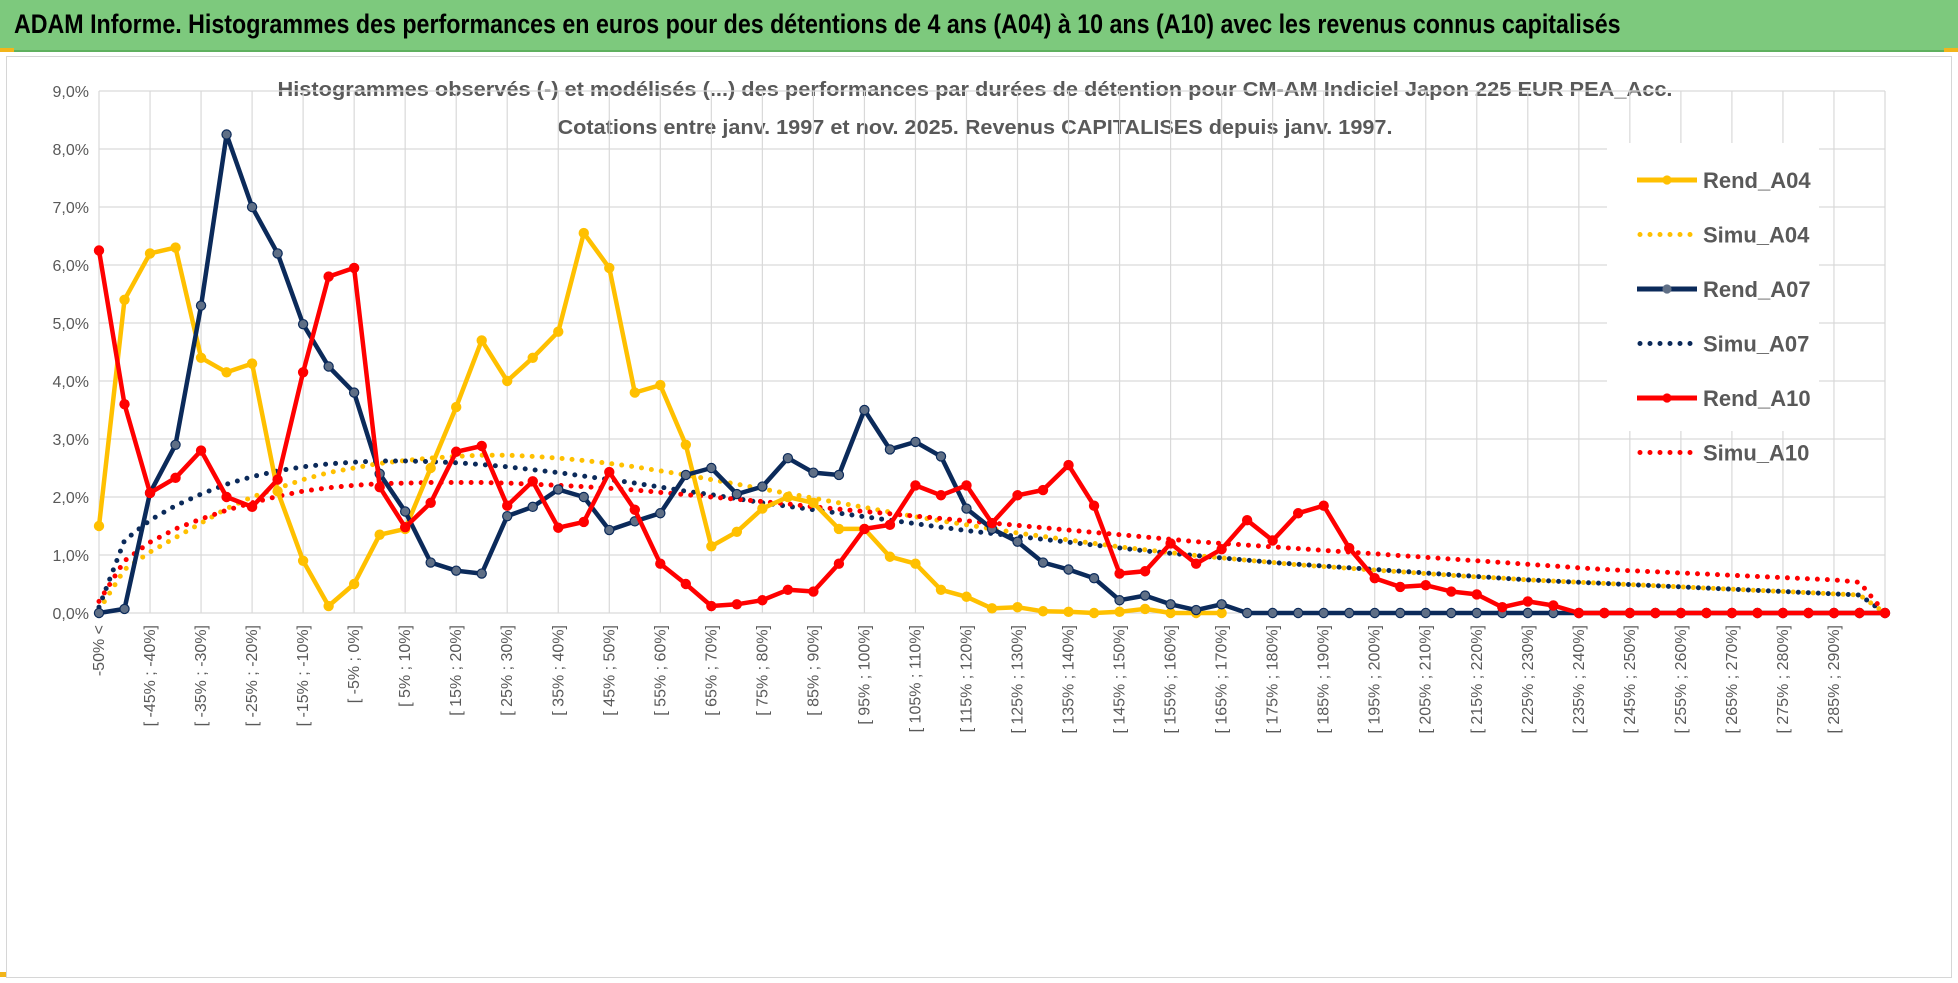  What do you see at coordinates (711, 670) in the screenshot?
I see `x-tick-label: [ 65% ; 70%]` at bounding box center [711, 670].